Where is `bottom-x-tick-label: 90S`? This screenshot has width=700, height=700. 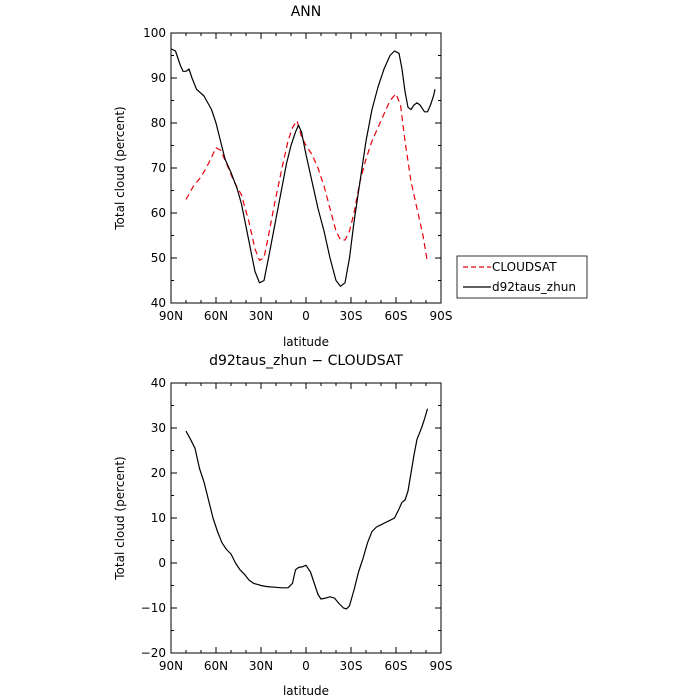 bottom-x-tick-label: 90S is located at coordinates (441, 666).